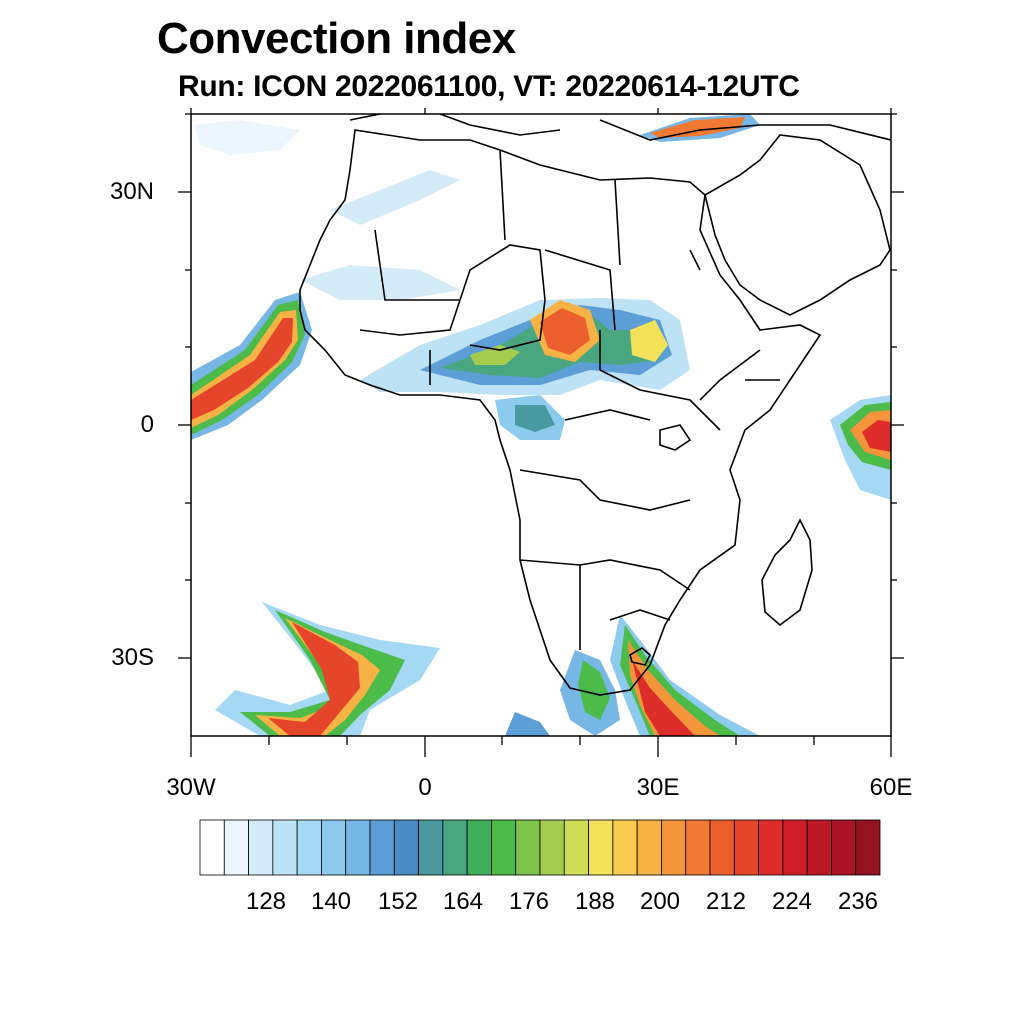 This screenshot has width=1024, height=1024. Describe the element at coordinates (529, 901) in the screenshot. I see `colorbar-label: 176` at that location.